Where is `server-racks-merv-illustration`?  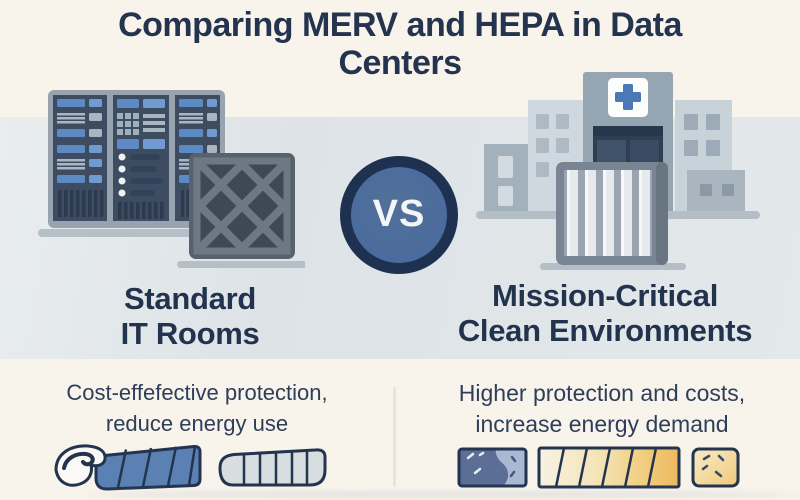
server-racks-merv-illustration is located at coordinates (171, 179).